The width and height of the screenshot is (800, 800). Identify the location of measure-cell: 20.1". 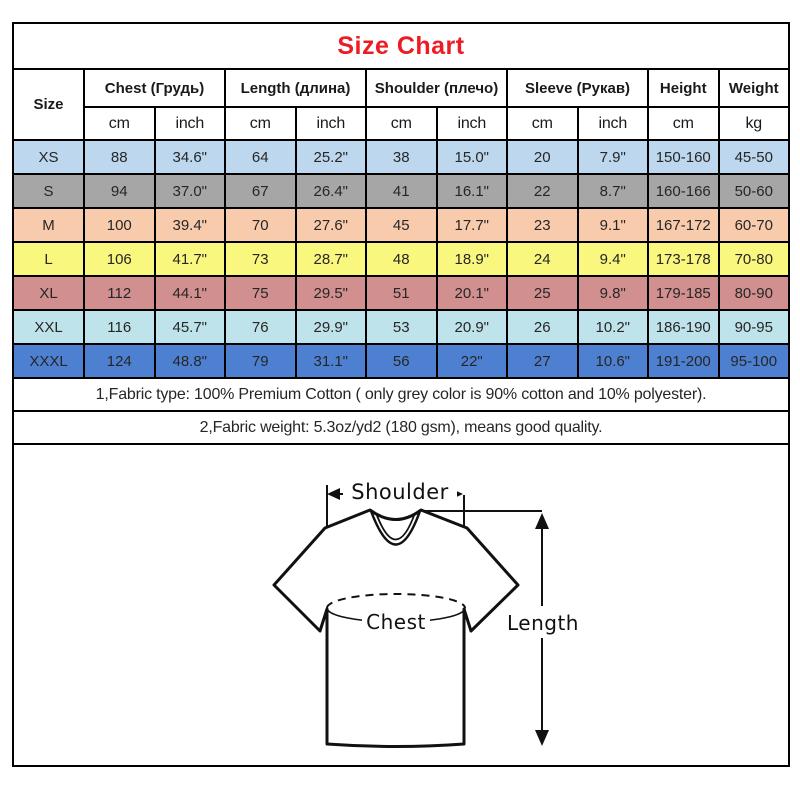
(471, 293).